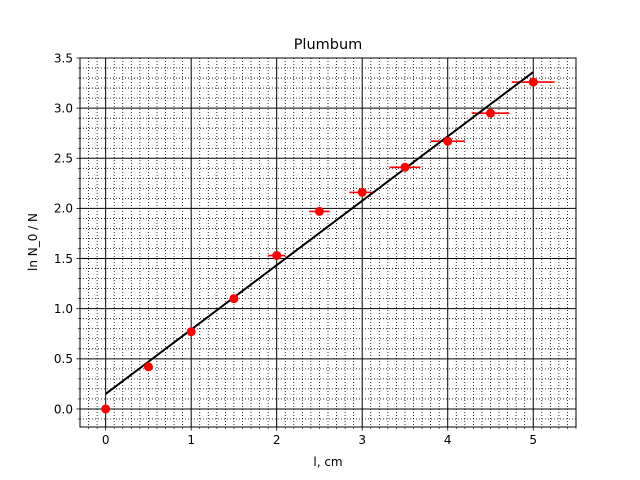 The height and width of the screenshot is (480, 640). I want to click on y-tick-label: 3.0, so click(63, 108).